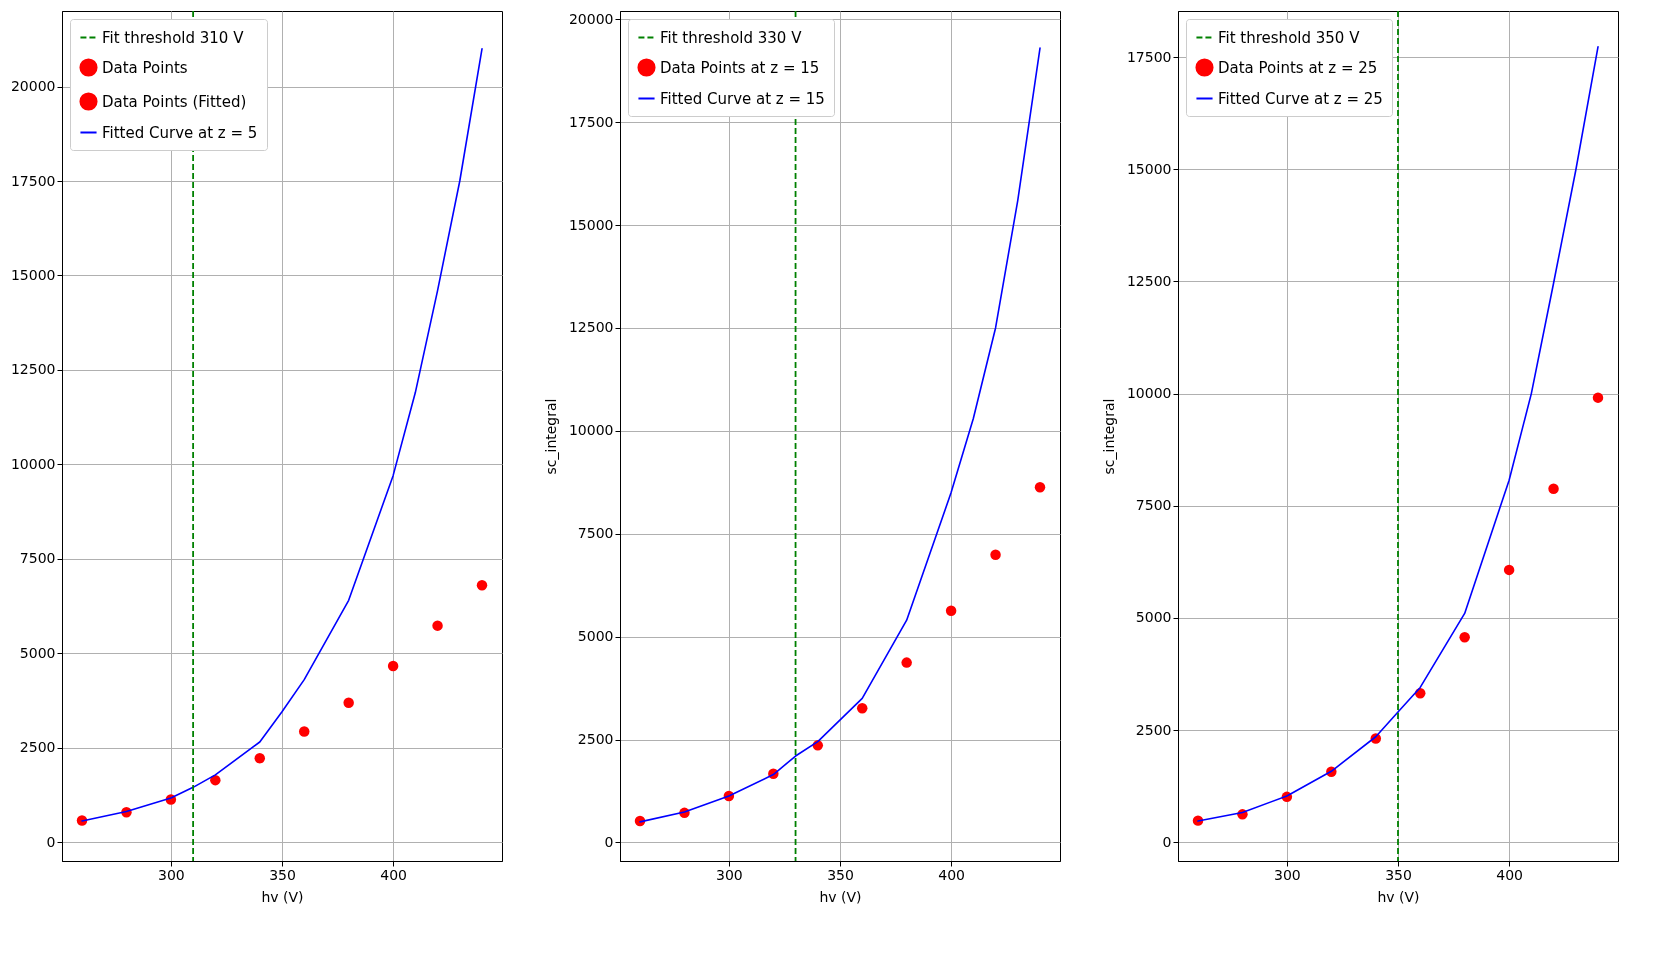 Image resolution: width=1662 pixels, height=962 pixels. What do you see at coordinates (1298, 67) in the screenshot?
I see `legend-label: Data Points at z = 25` at bounding box center [1298, 67].